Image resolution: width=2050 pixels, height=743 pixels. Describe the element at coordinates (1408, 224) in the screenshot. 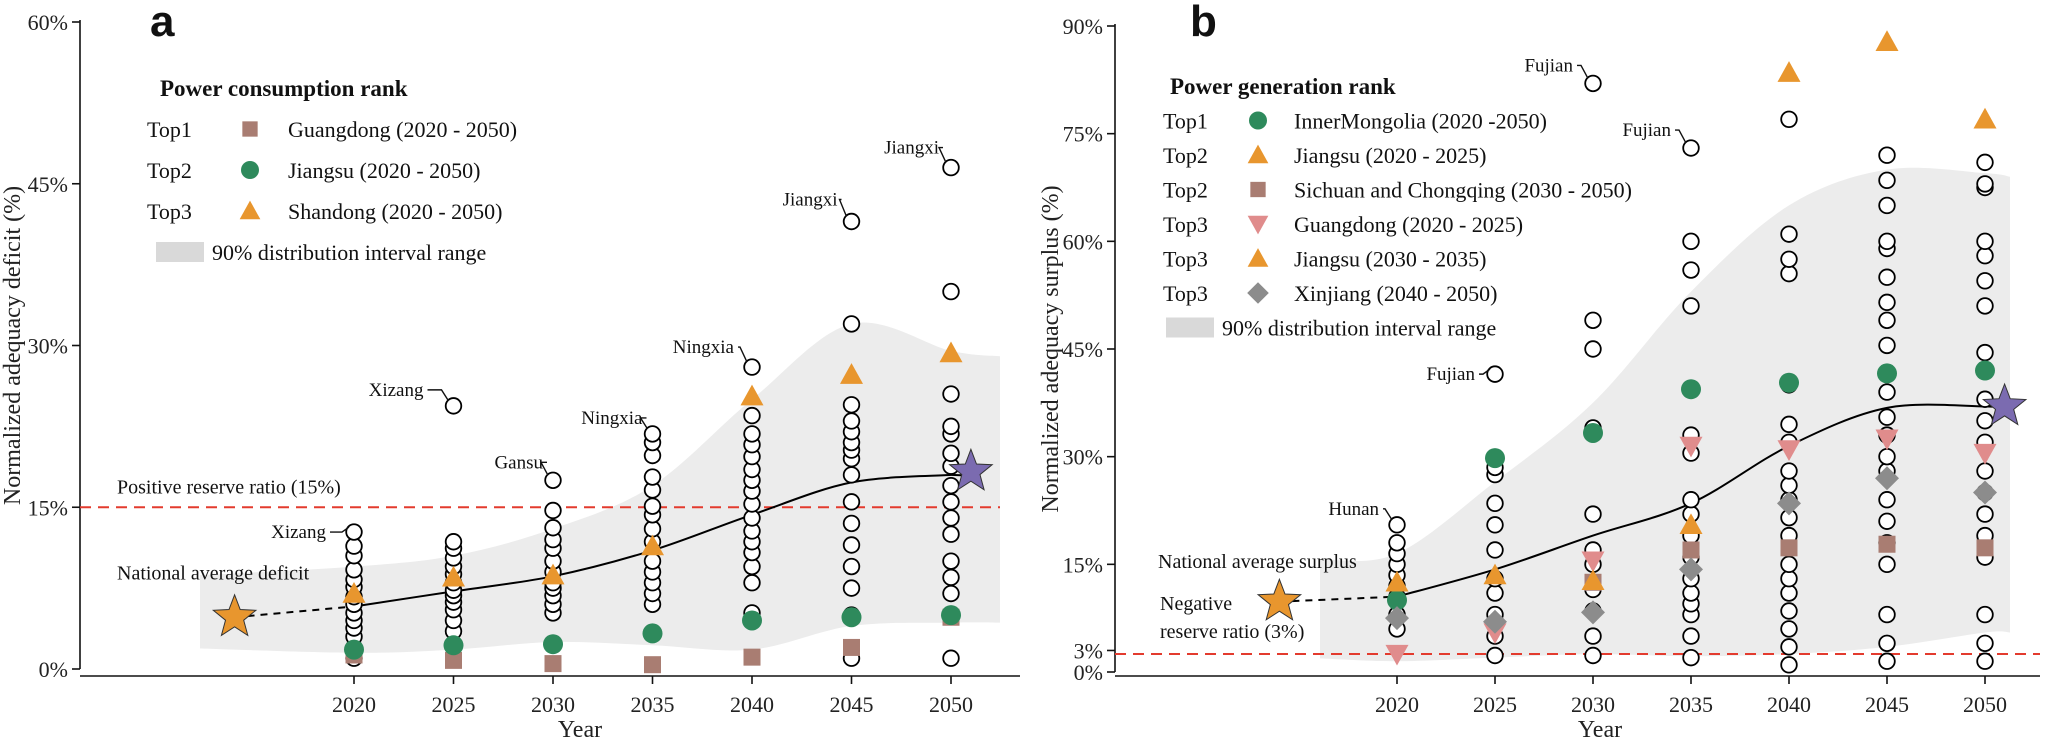

I see `legend-label: Guangdong (2020 - 2025)` at that location.